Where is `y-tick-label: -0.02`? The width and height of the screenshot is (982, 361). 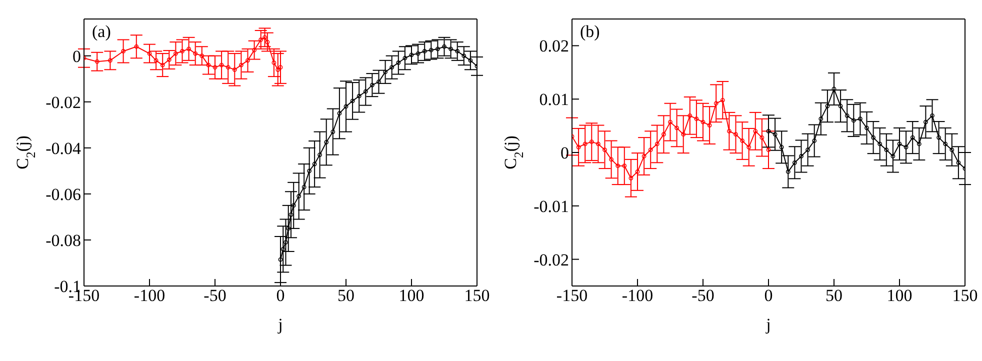
y-tick-label: -0.02 is located at coordinates (551, 260).